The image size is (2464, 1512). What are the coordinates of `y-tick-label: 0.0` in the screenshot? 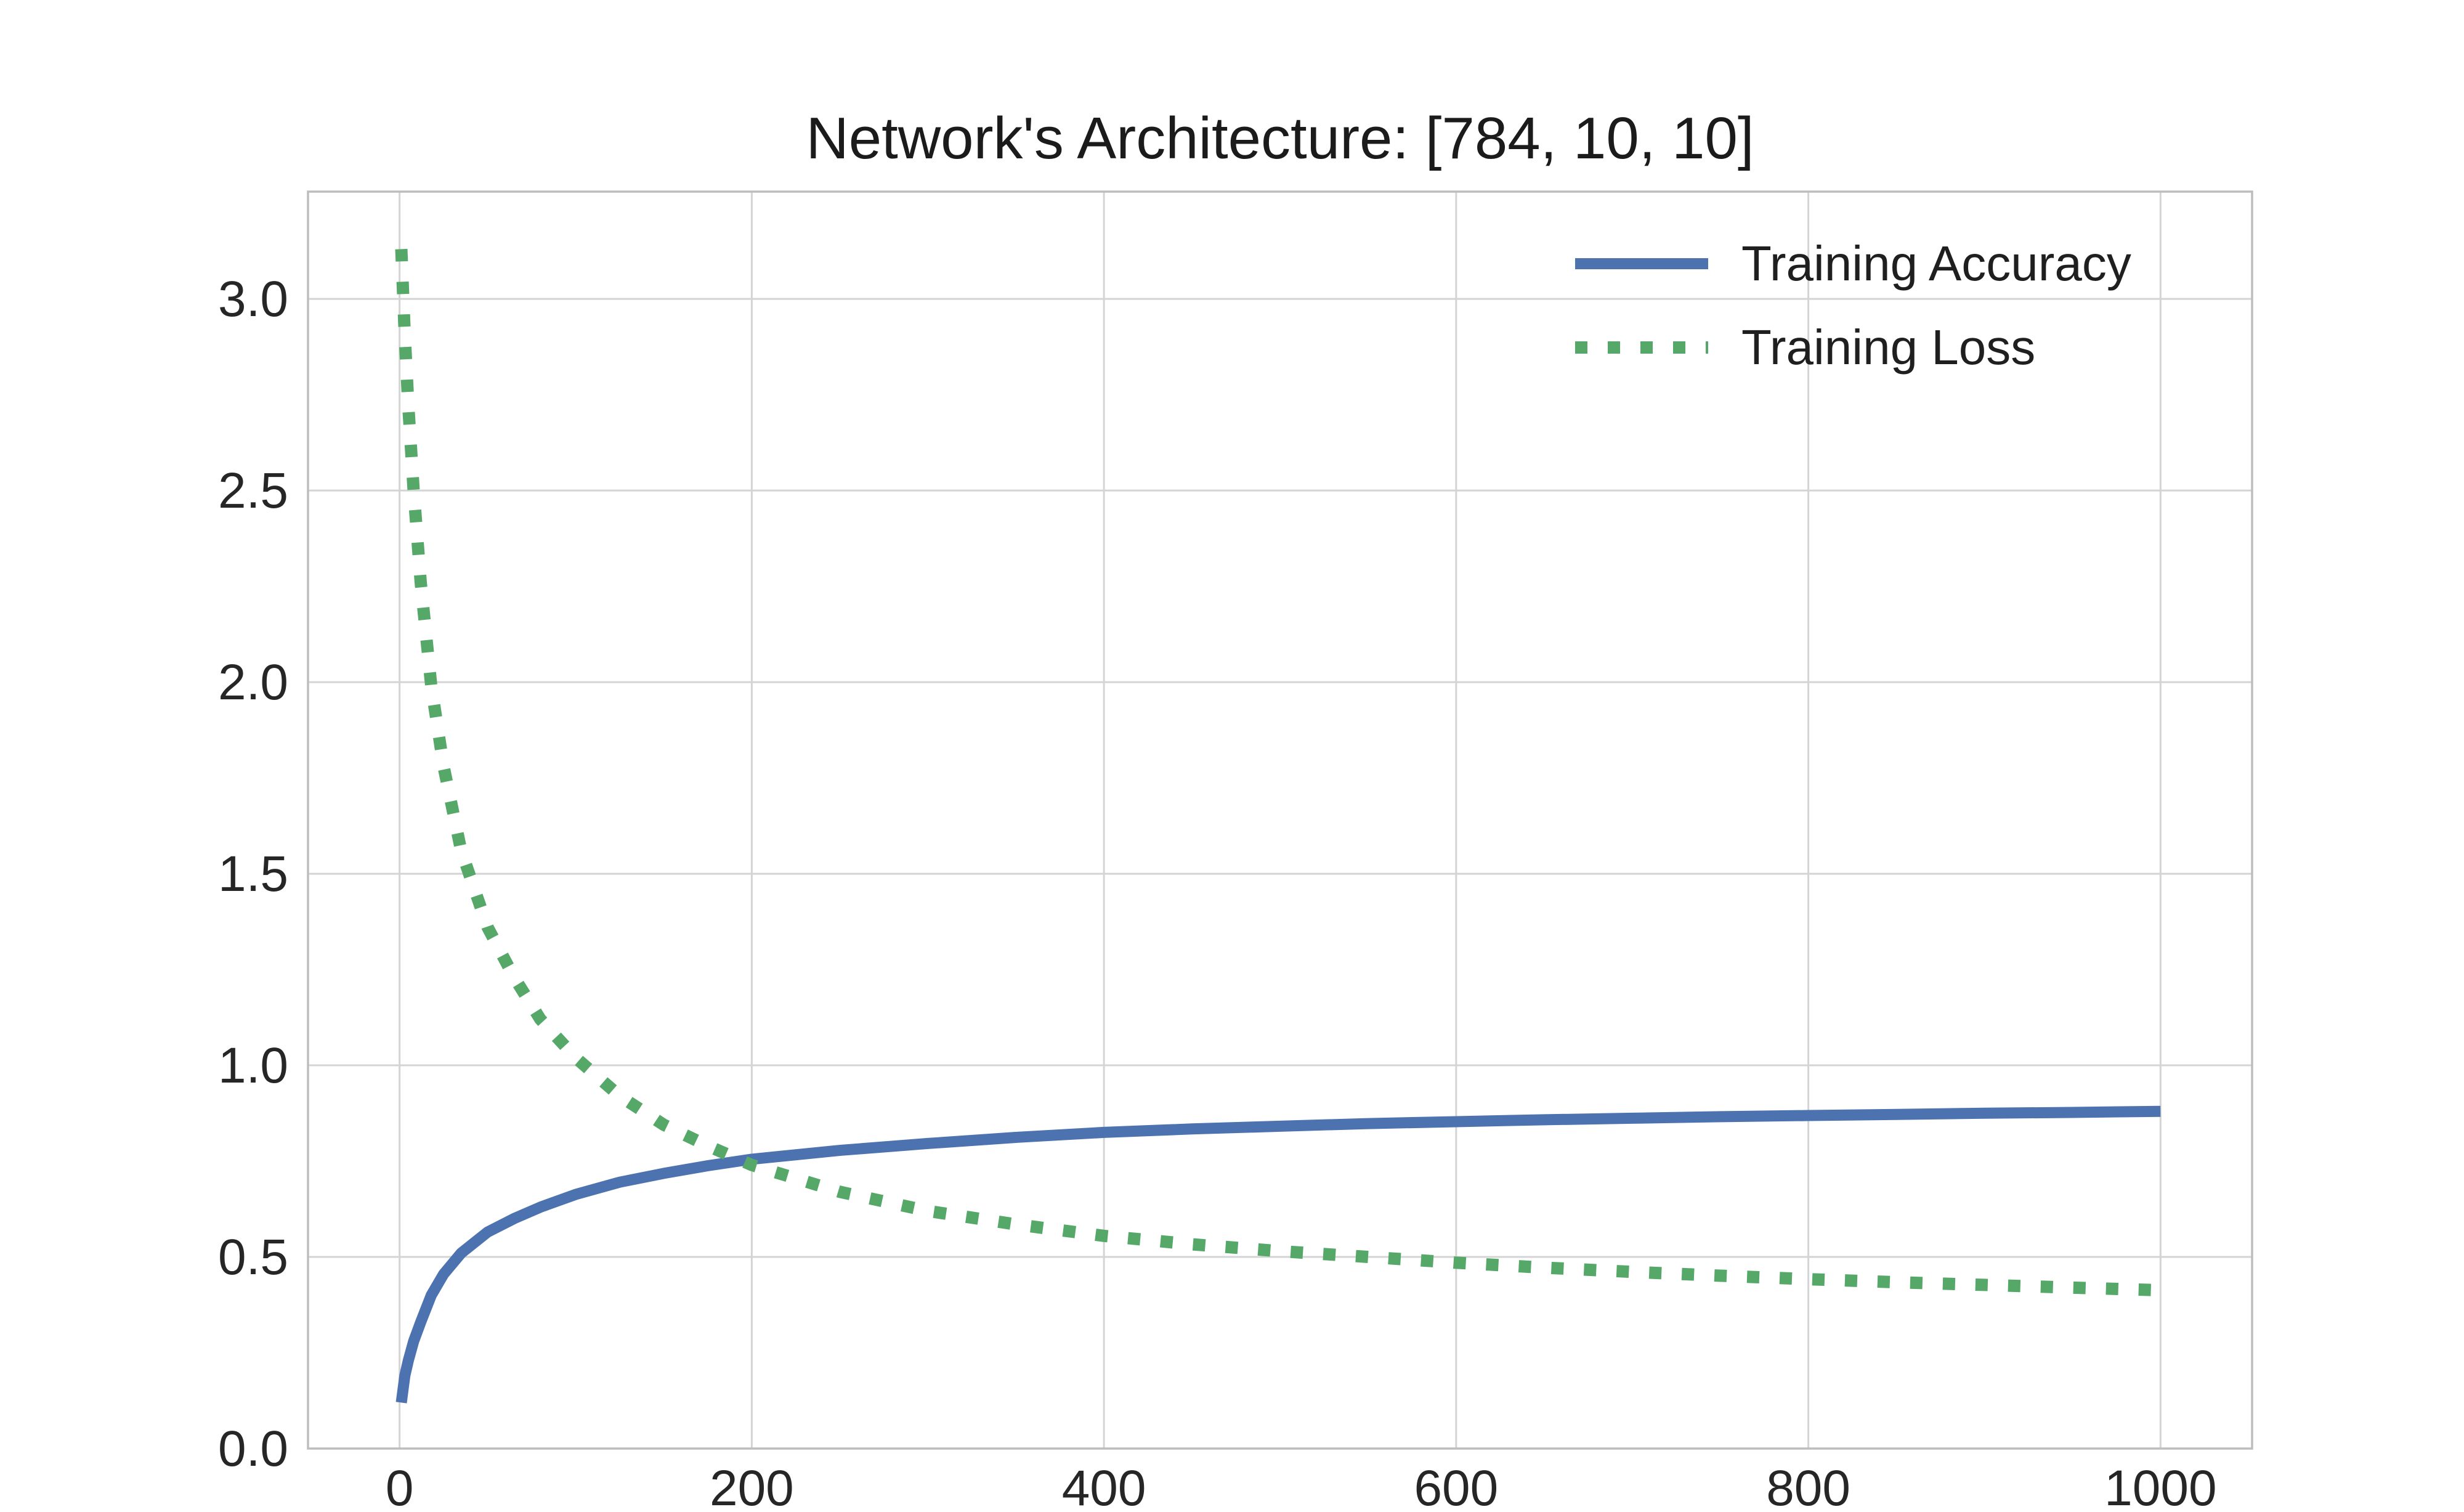 It's located at (253, 1449).